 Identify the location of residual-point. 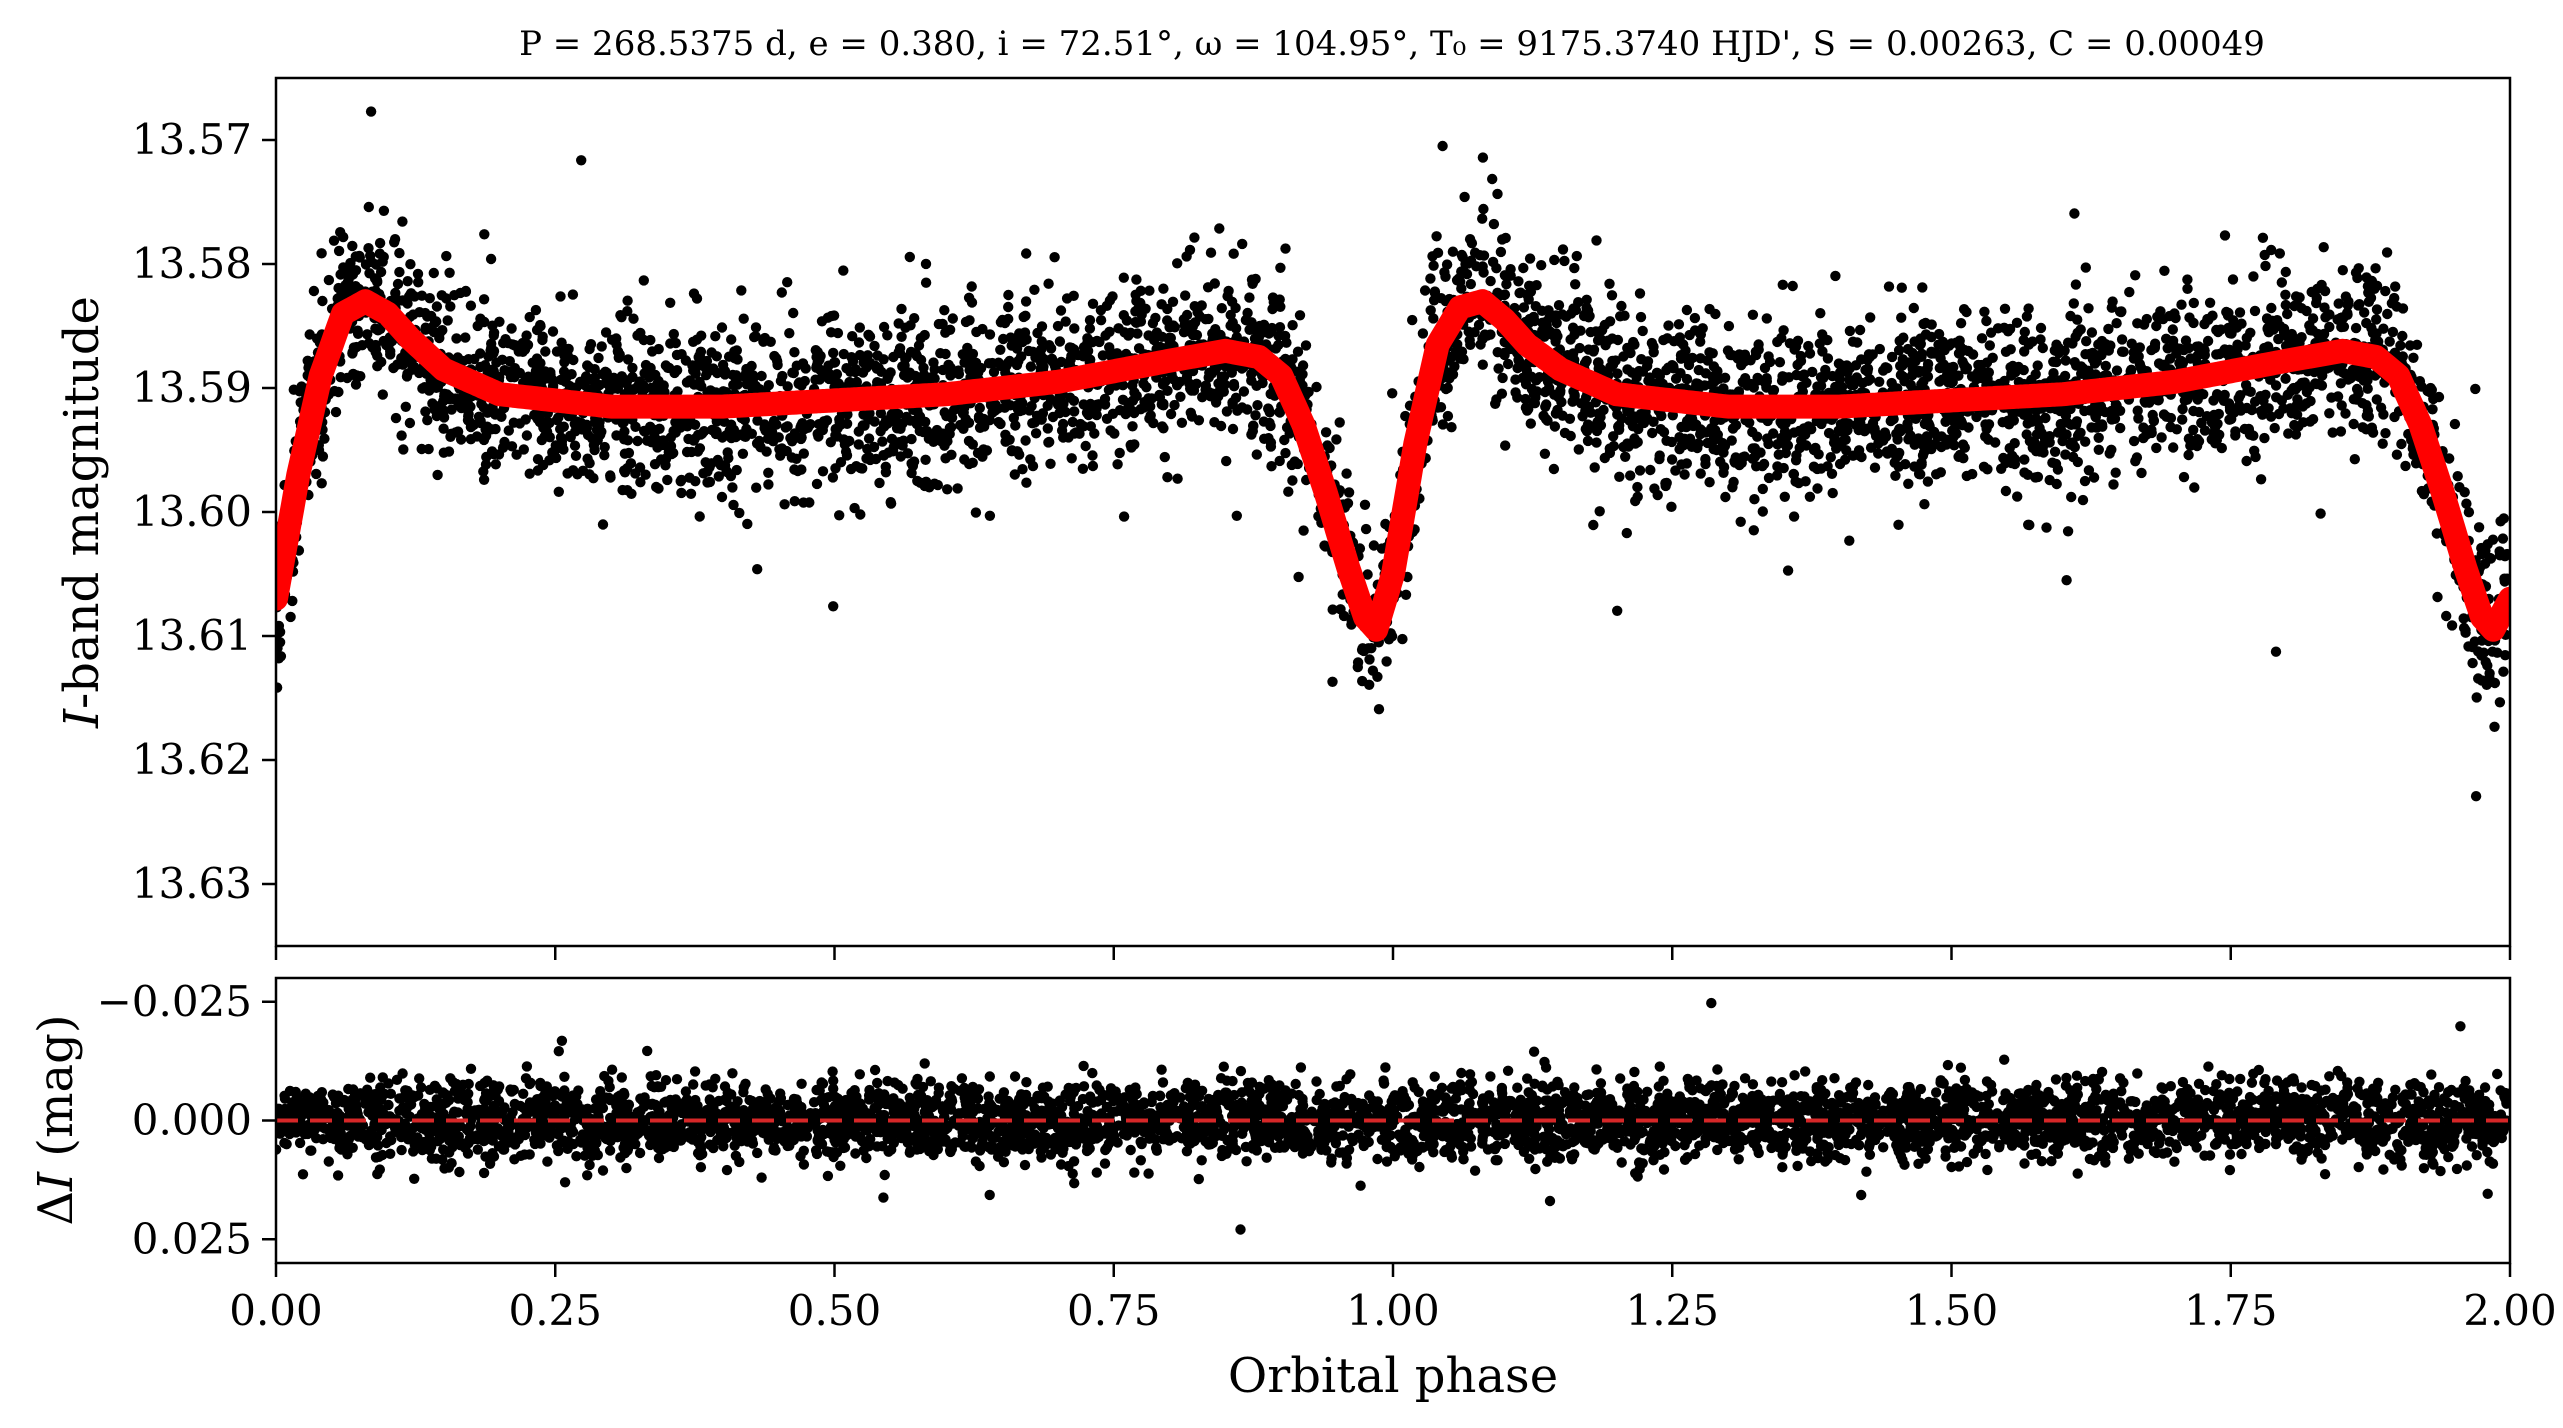
(562, 1041).